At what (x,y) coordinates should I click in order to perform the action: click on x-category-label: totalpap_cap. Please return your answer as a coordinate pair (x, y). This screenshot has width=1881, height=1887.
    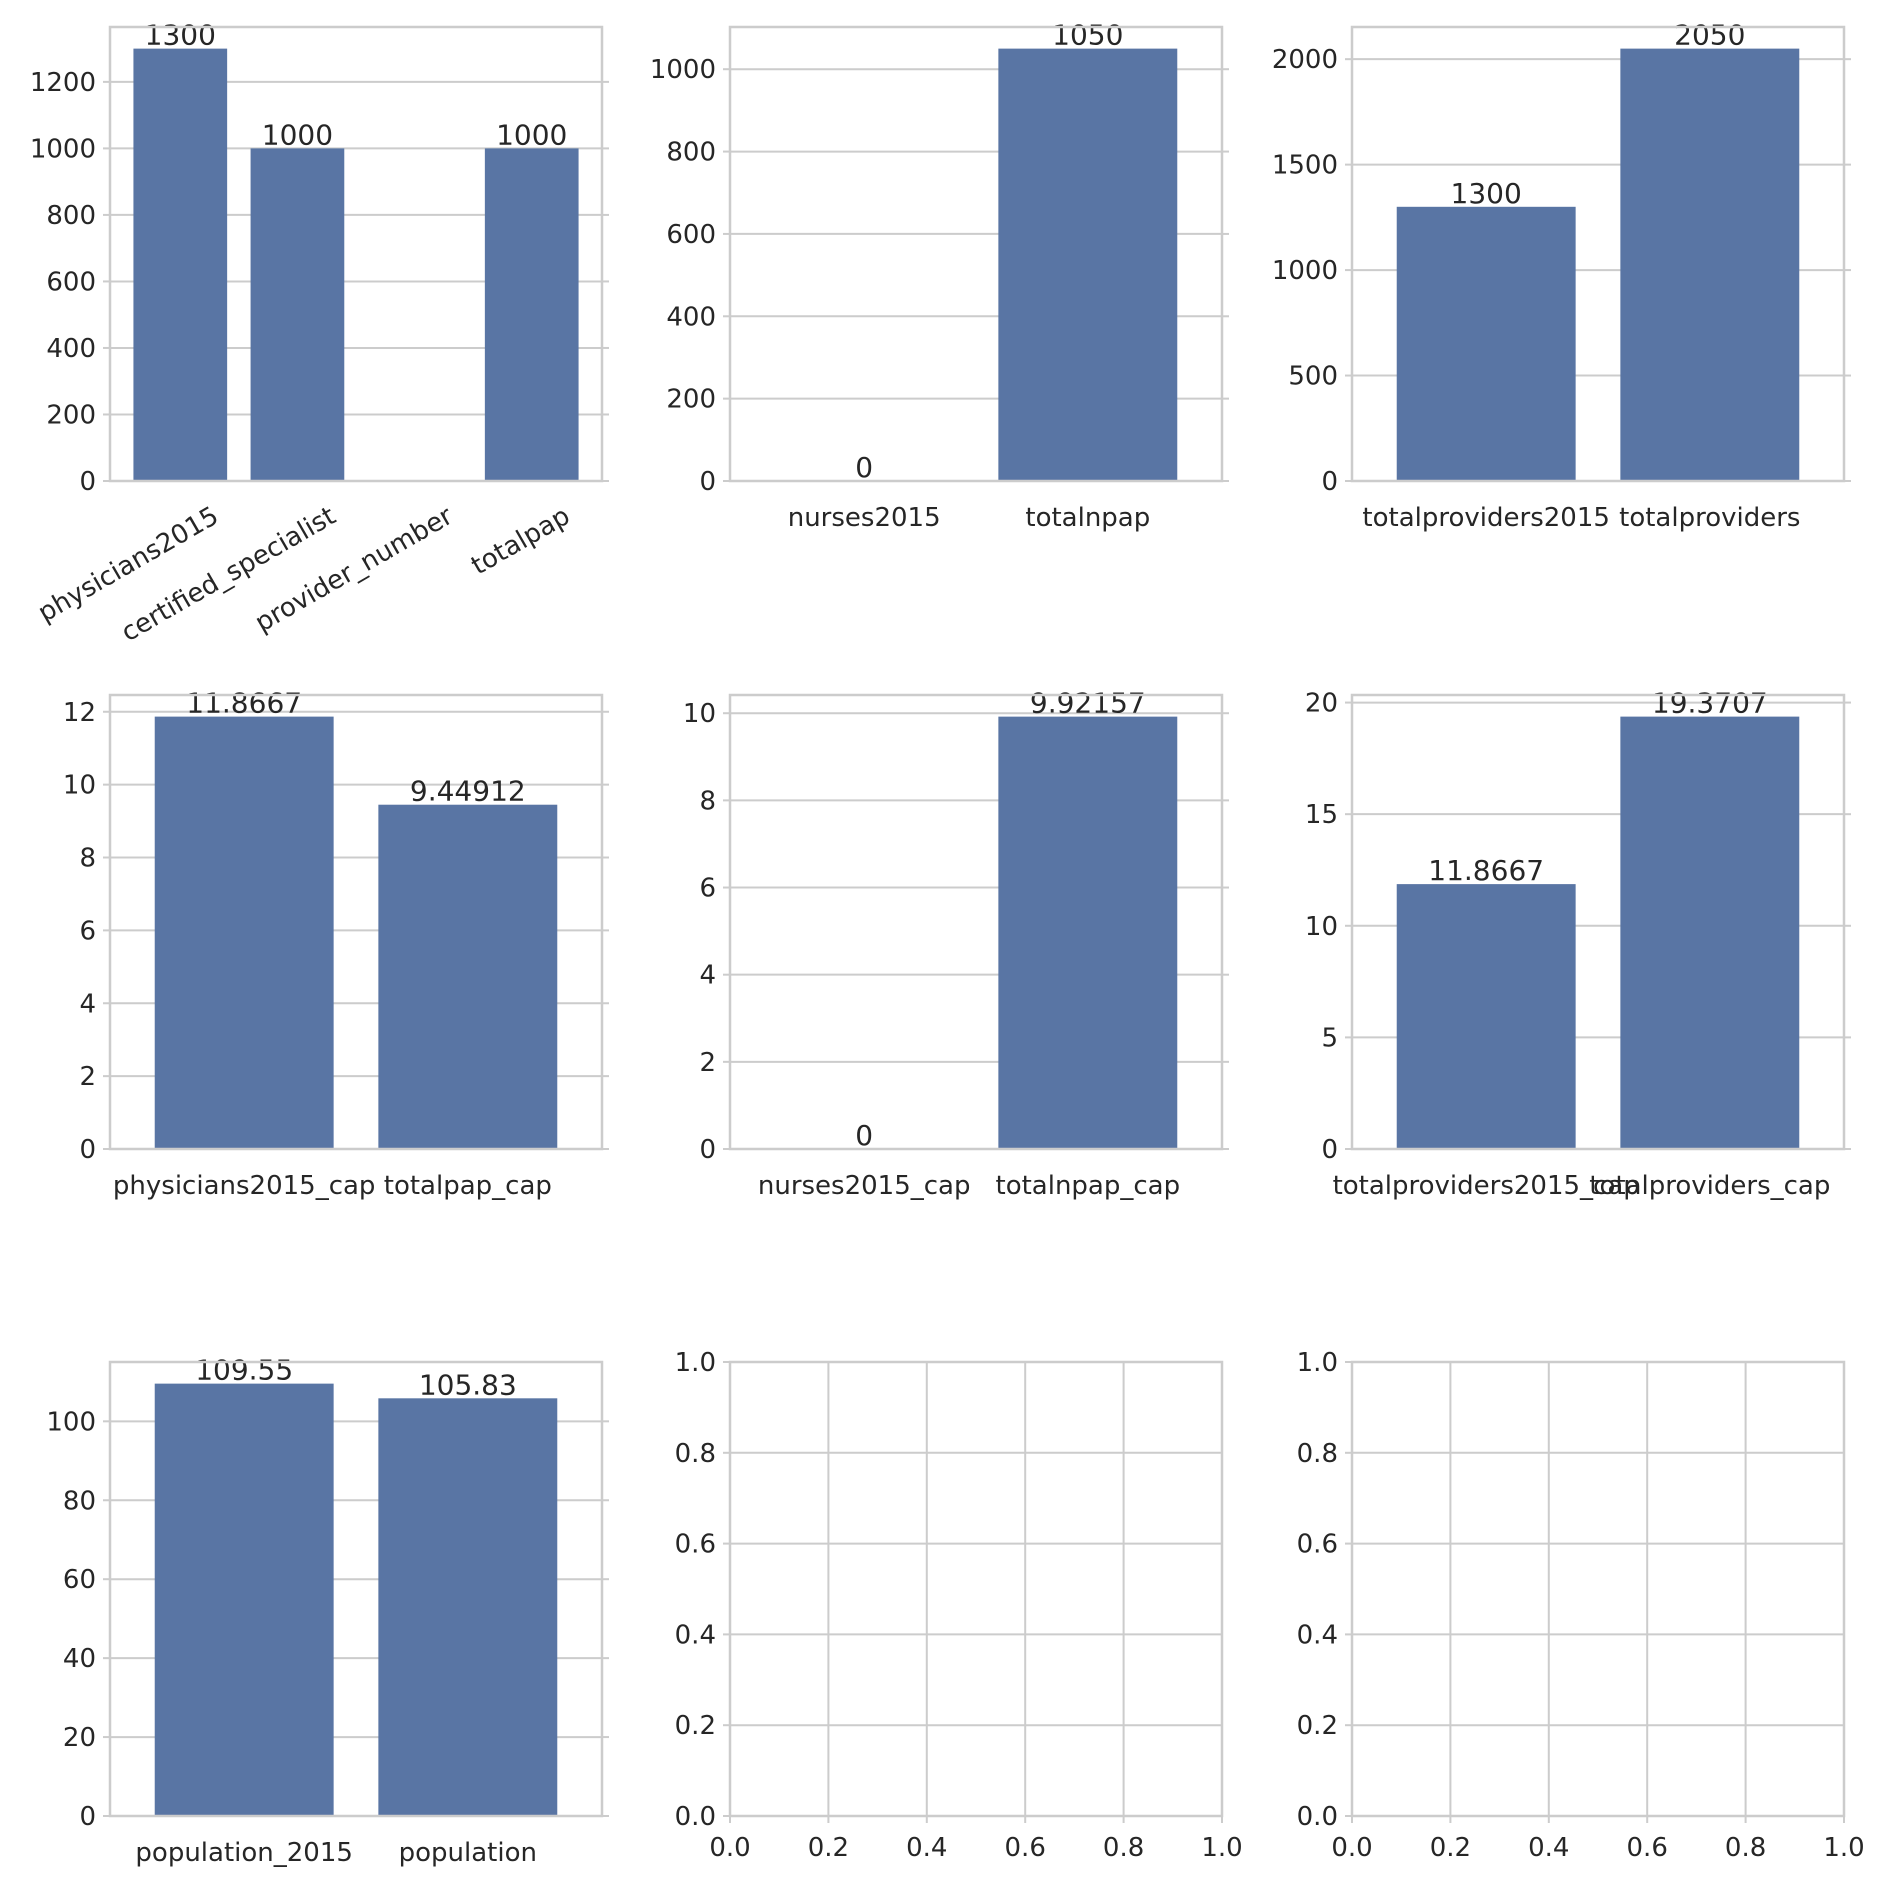
    Looking at the image, I should click on (468, 1186).